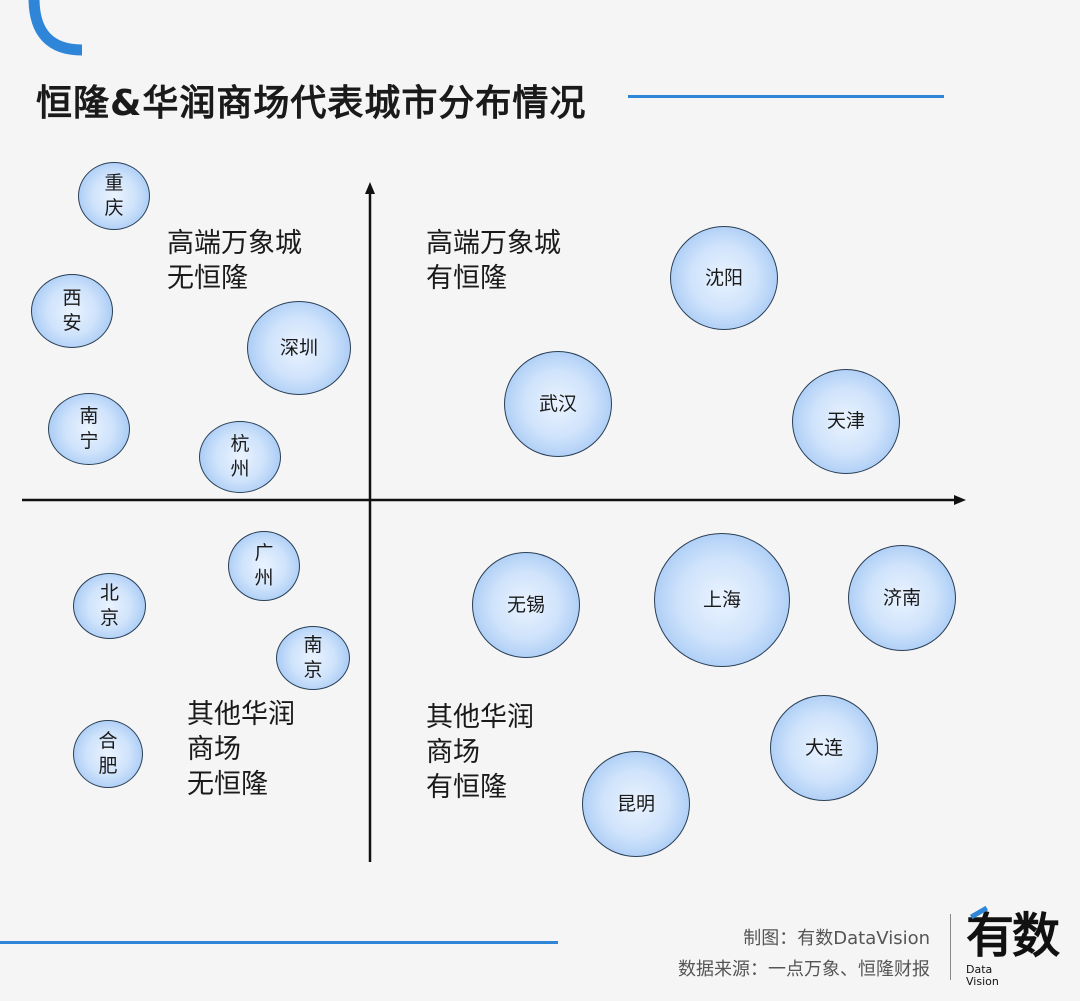  I want to click on logo-subtext: Data Vision, so click(982, 976).